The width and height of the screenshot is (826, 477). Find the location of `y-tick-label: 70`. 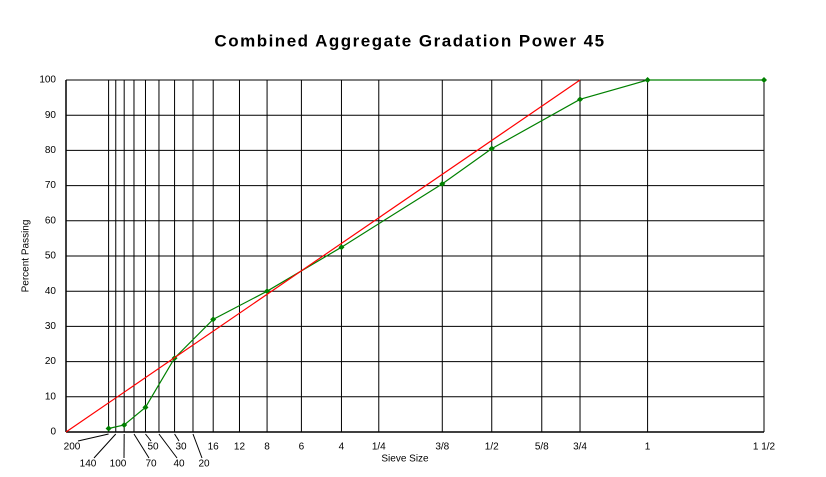

y-tick-label: 70 is located at coordinates (51, 185).